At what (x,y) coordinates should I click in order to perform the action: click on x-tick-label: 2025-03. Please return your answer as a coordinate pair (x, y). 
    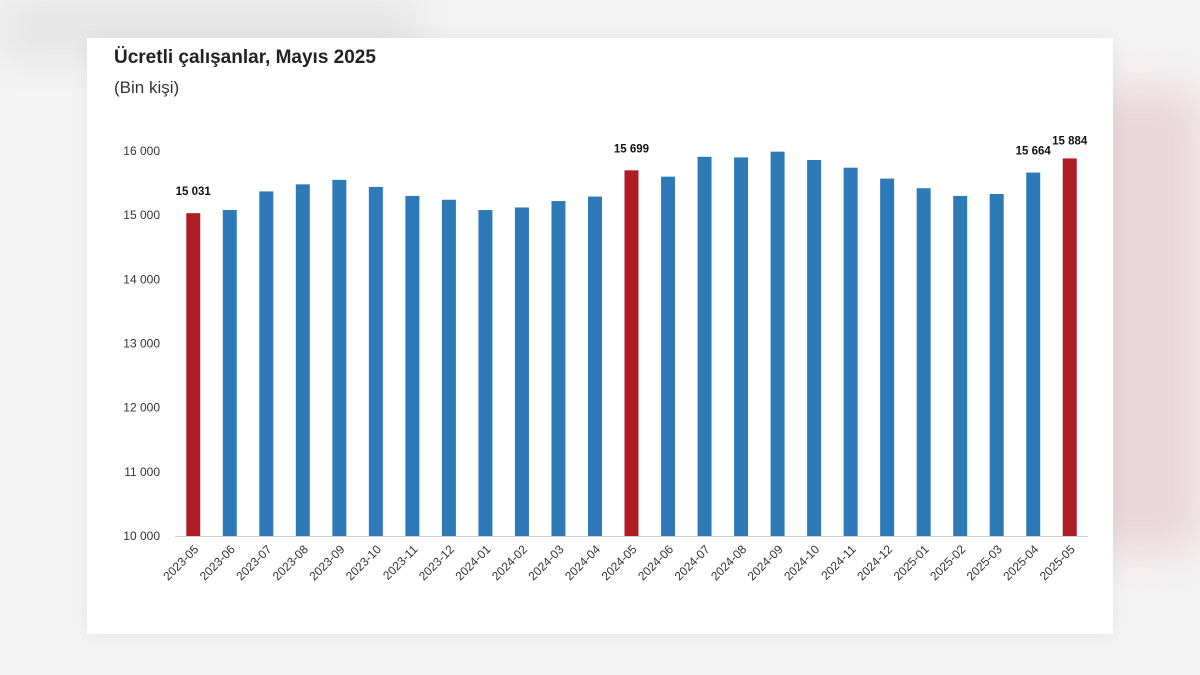
    Looking at the image, I should click on (984, 562).